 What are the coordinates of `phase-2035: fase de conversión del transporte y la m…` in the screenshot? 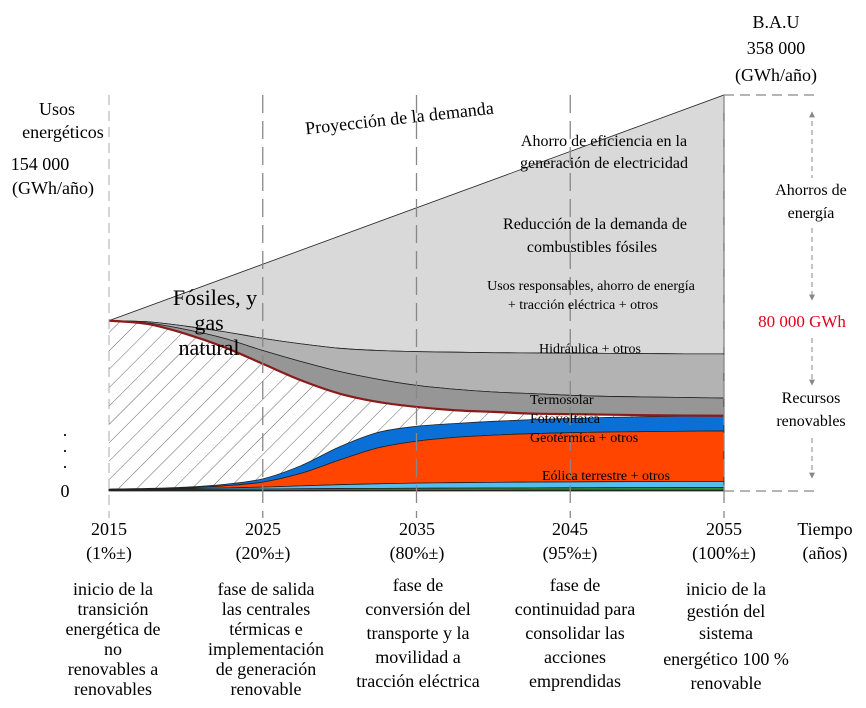 It's located at (417, 633).